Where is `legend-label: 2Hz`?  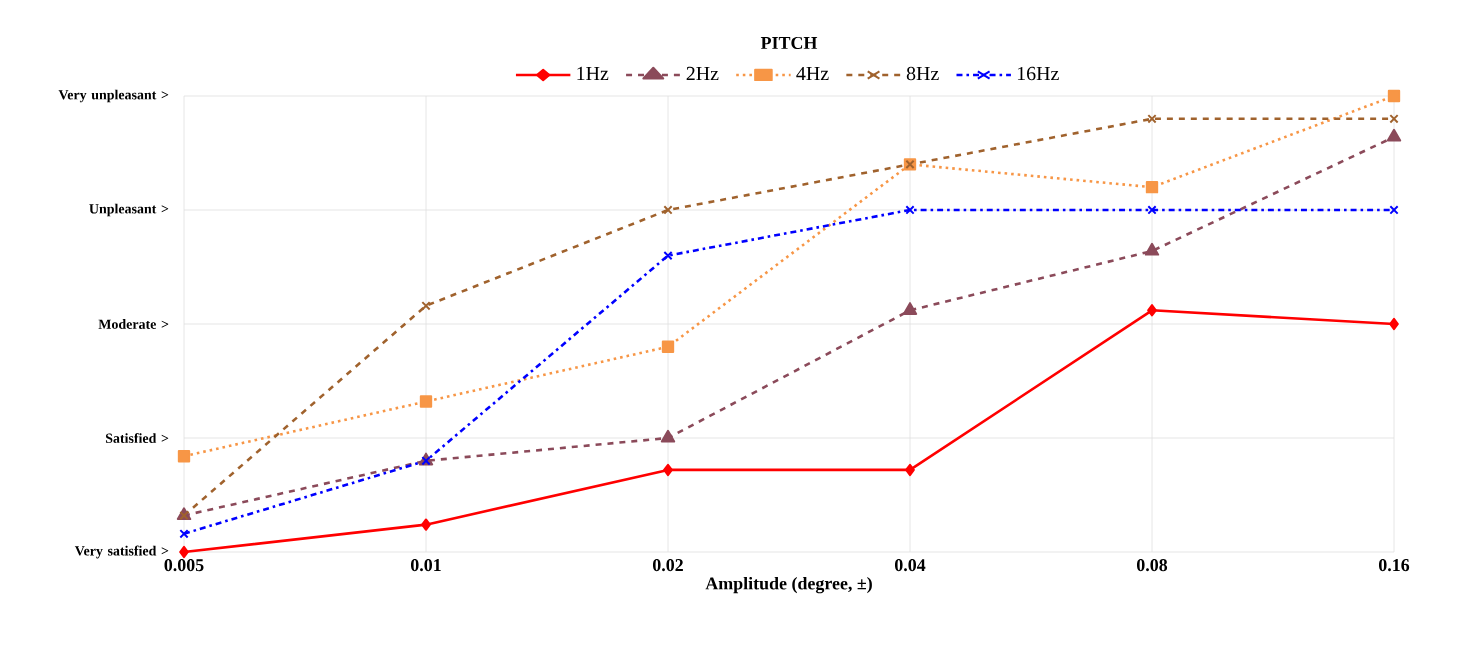 legend-label: 2Hz is located at coordinates (702, 73).